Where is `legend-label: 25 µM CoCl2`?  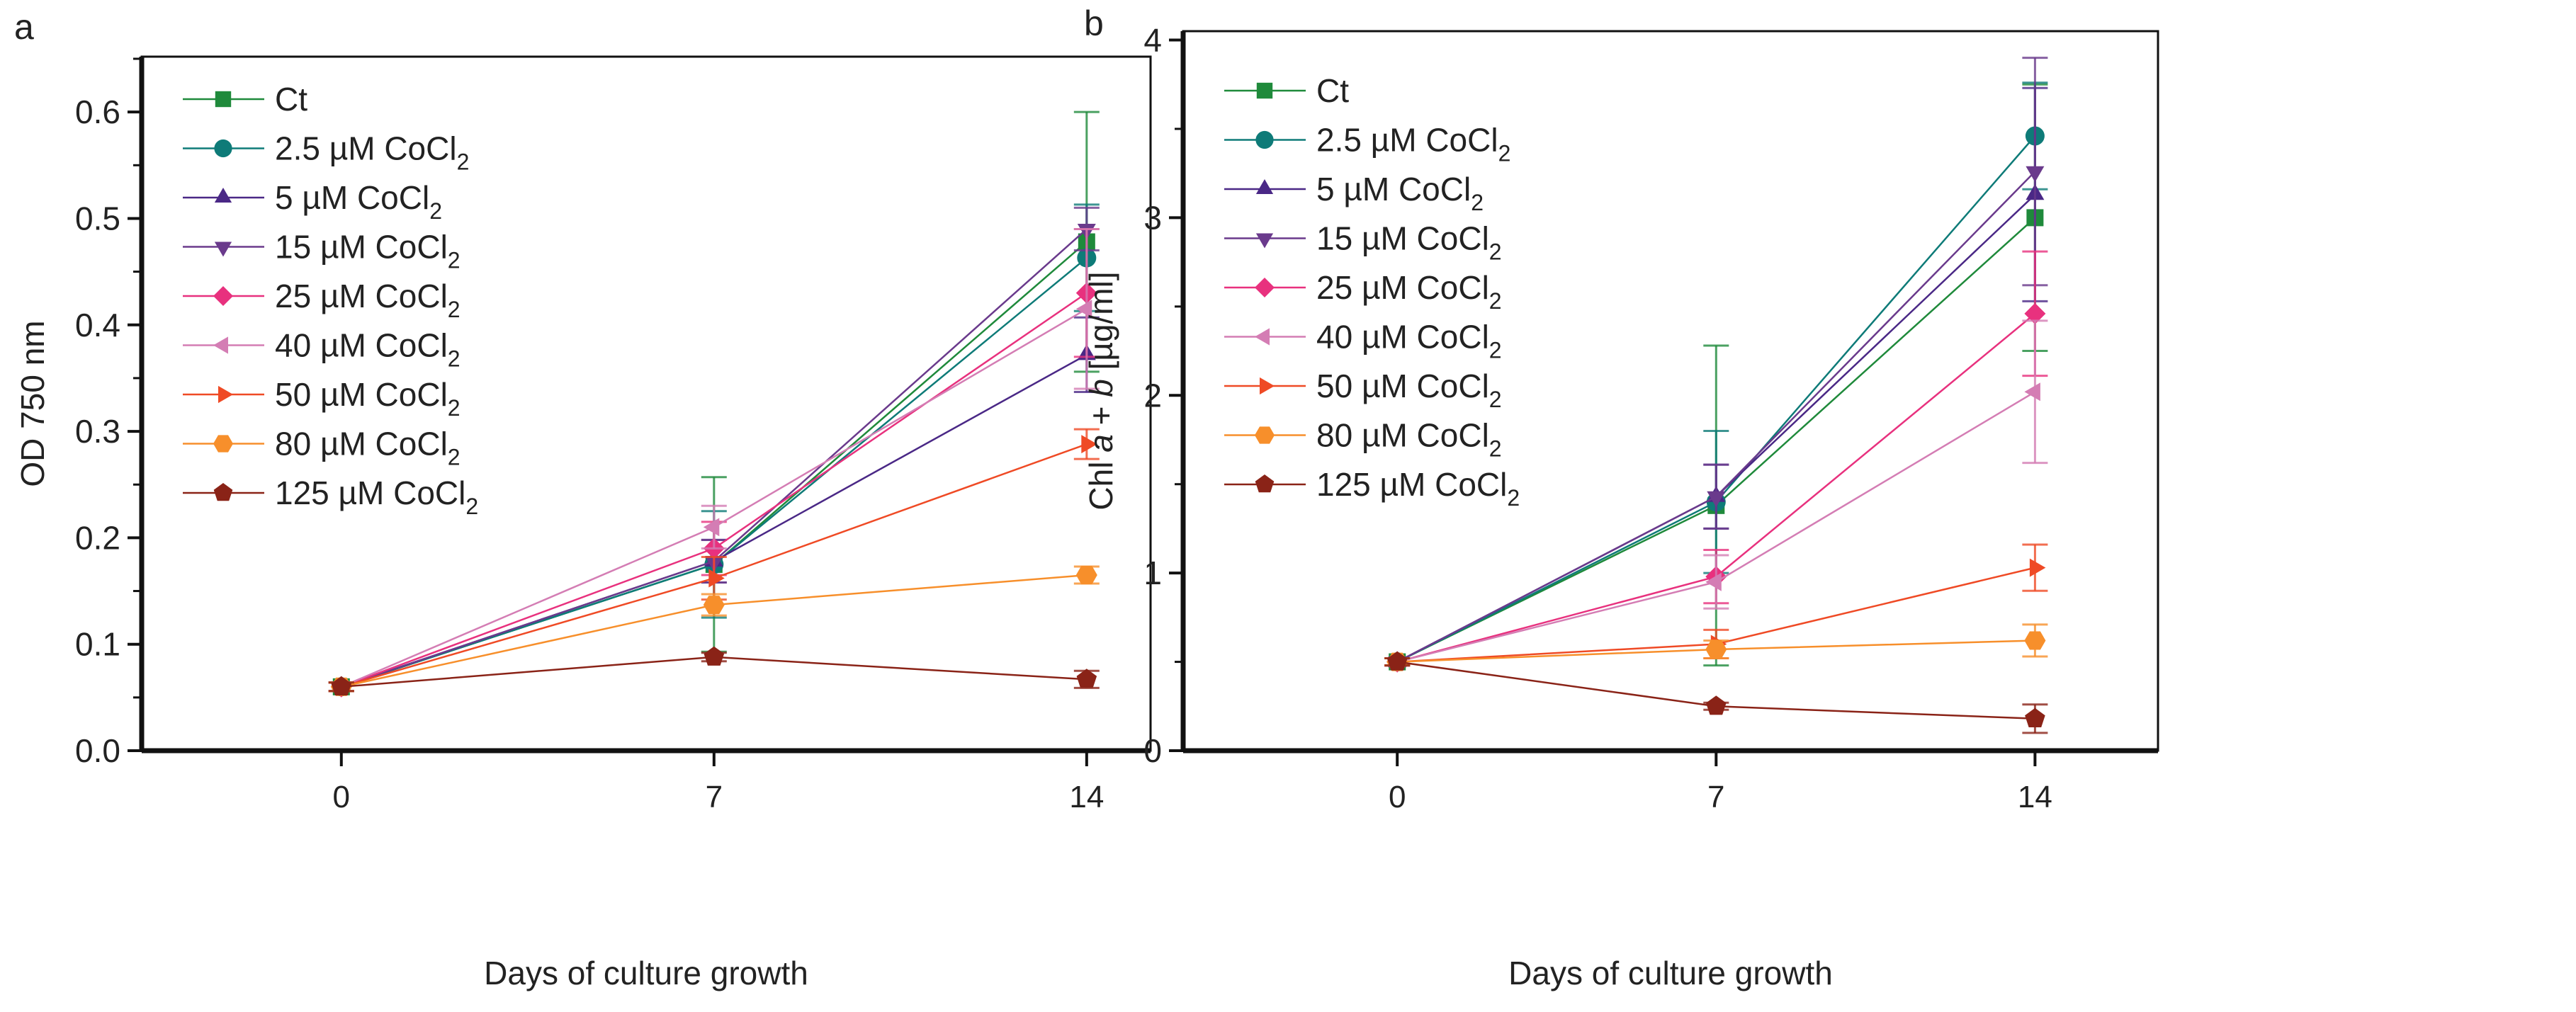
legend-label: 25 µM CoCl2 is located at coordinates (368, 300).